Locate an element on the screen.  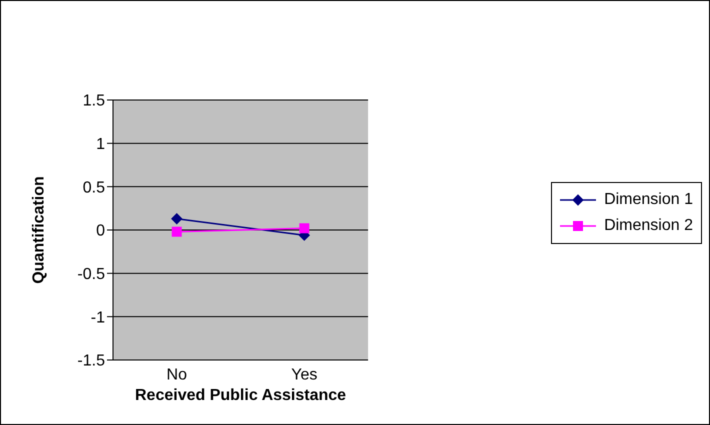
y-tick-label: 1.5 is located at coordinates (94, 101).